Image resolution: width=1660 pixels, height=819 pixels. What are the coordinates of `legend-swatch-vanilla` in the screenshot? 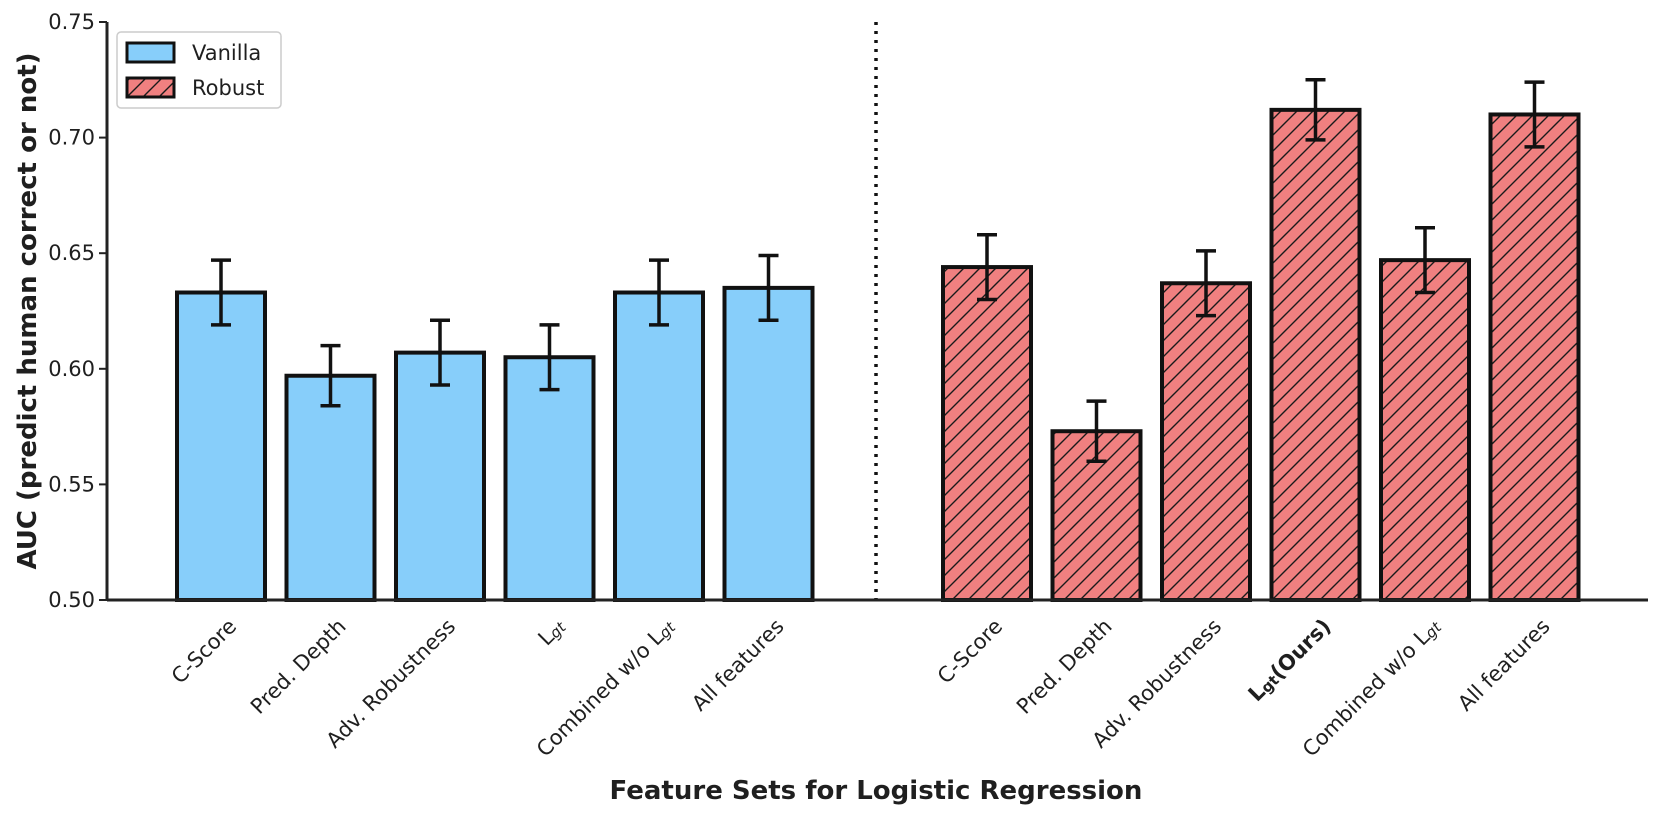 It's located at (150, 52).